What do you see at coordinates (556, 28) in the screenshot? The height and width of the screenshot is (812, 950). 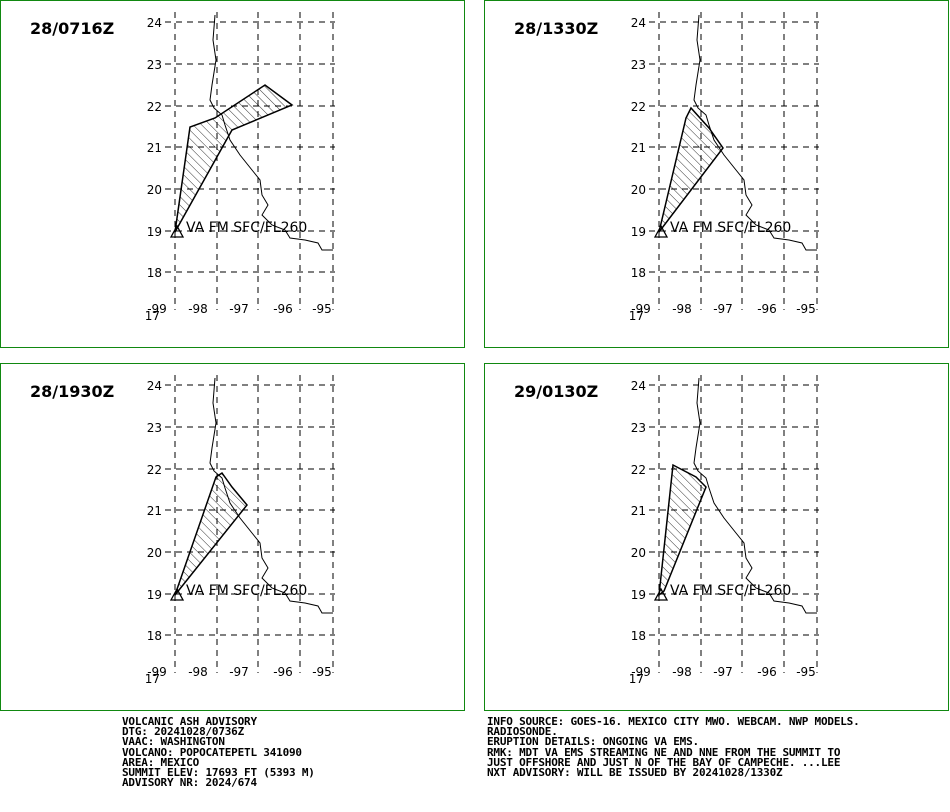 I see `time-label: 28/1330Z` at bounding box center [556, 28].